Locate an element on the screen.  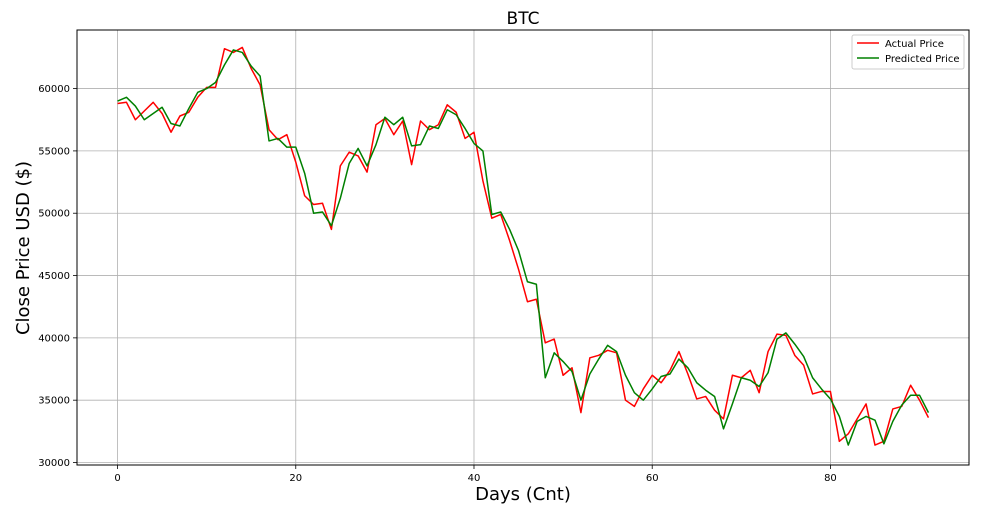
chart-title: BTC is located at coordinates (523, 19).